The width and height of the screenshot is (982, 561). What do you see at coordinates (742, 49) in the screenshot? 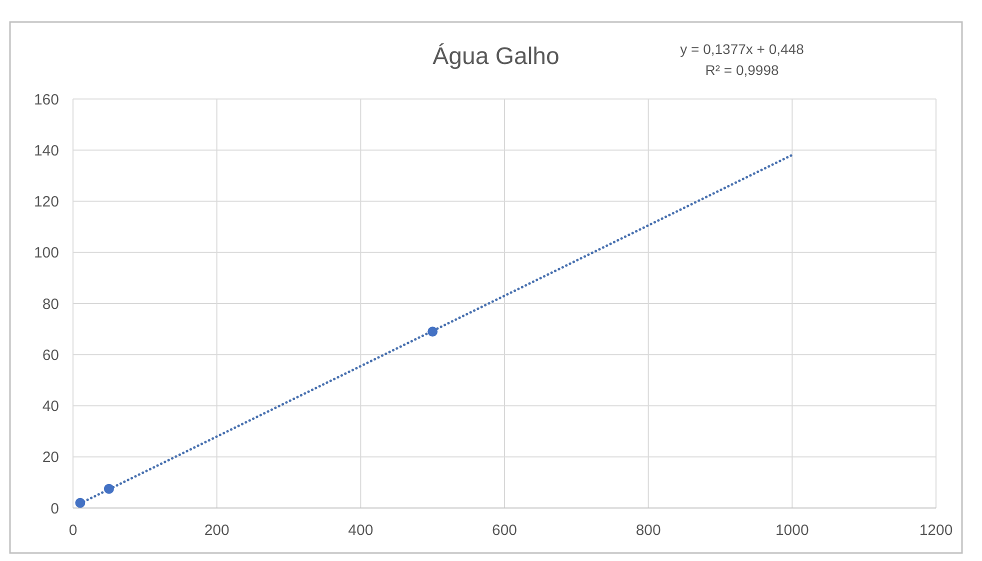
I see `text: y = 0,1377x + 0,448` at bounding box center [742, 49].